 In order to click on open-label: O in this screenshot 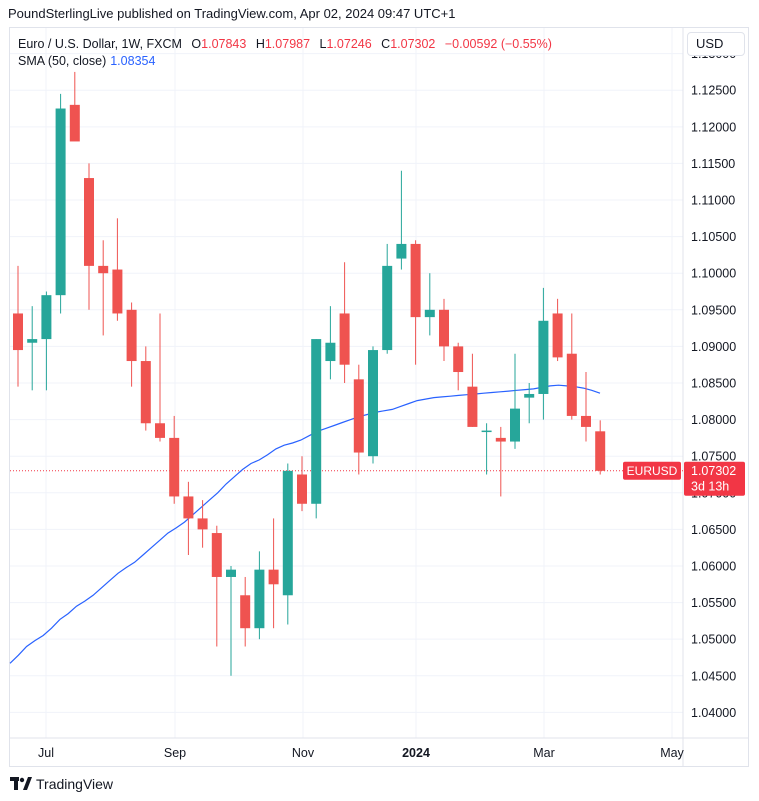, I will do `click(196, 44)`.